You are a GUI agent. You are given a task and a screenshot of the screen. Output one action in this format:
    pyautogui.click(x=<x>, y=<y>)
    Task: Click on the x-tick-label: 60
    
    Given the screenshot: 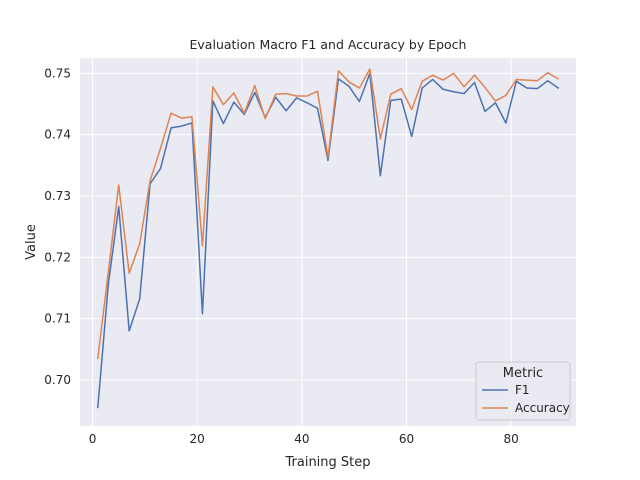 What is the action you would take?
    pyautogui.click(x=406, y=439)
    